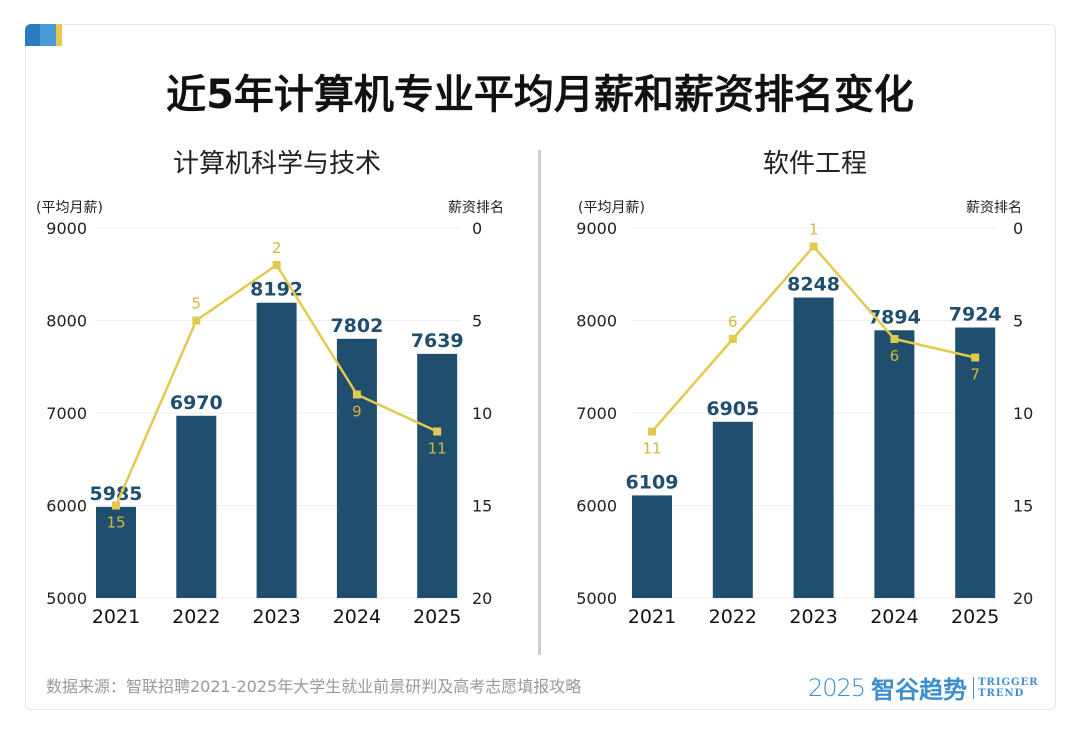 Image resolution: width=1080 pixels, height=732 pixels. What do you see at coordinates (69, 208) in the screenshot?
I see `ylabel-cs: (平均月薪)` at bounding box center [69, 208].